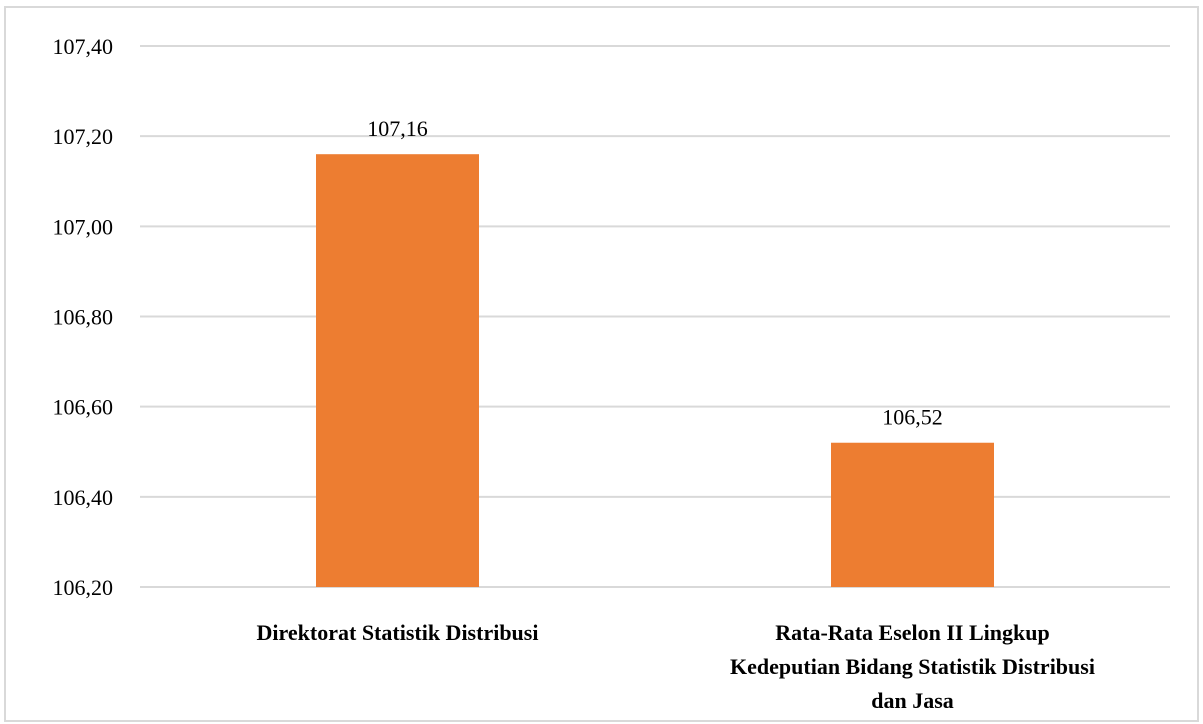  Describe the element at coordinates (83, 407) in the screenshot. I see `y-tick-label: 106,60` at that location.